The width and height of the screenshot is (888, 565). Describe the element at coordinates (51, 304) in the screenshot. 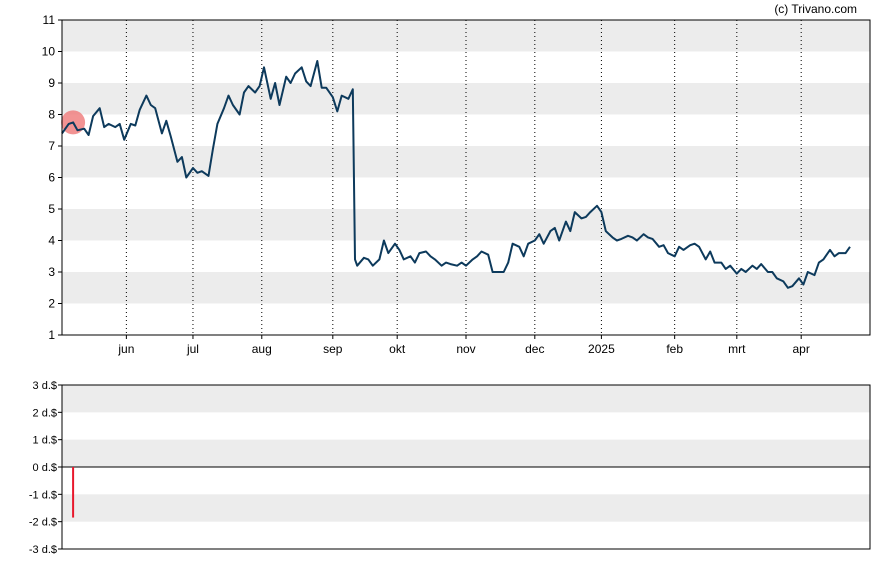

I see `y-tick-label: 2` at that location.